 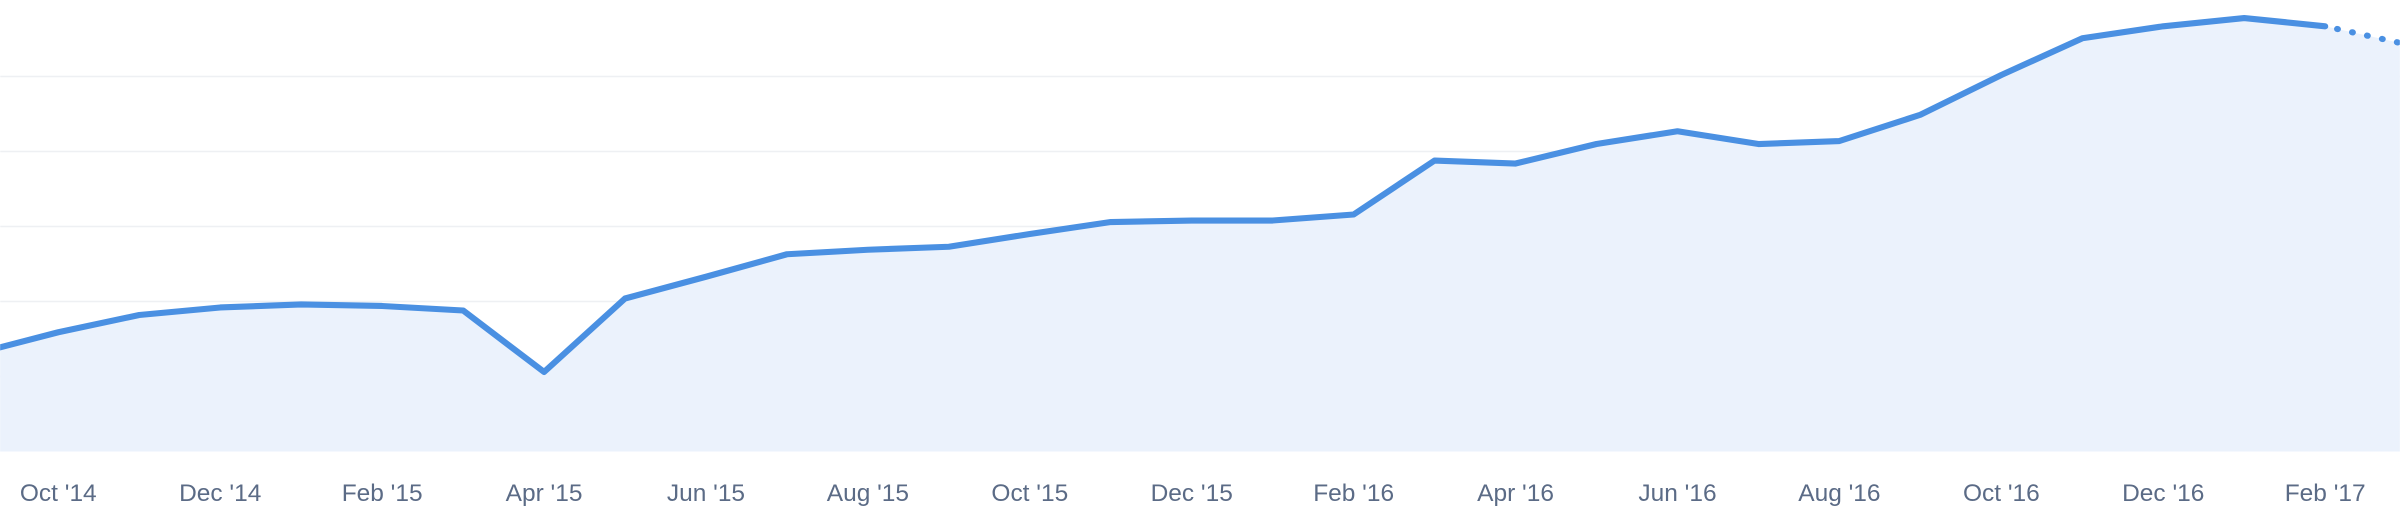 I want to click on x-tick-label: Jun '15, so click(x=706, y=493).